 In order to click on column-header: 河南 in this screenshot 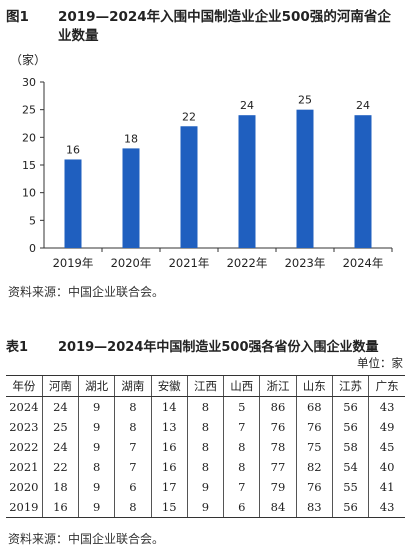, I will do `click(60, 386)`.